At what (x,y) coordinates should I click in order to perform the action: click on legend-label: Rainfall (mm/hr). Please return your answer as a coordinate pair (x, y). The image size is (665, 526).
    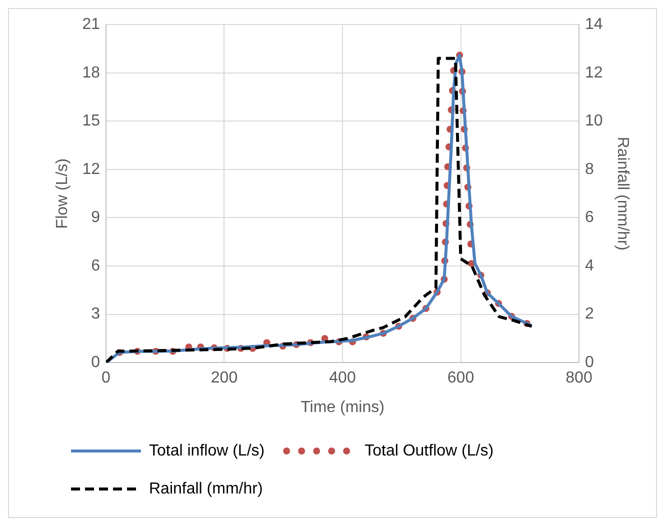
    Looking at the image, I should click on (206, 489).